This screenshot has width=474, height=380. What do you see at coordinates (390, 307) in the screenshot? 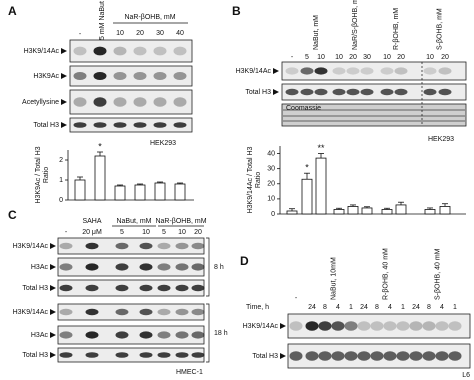
I see `lane-label: 4` at bounding box center [390, 307].